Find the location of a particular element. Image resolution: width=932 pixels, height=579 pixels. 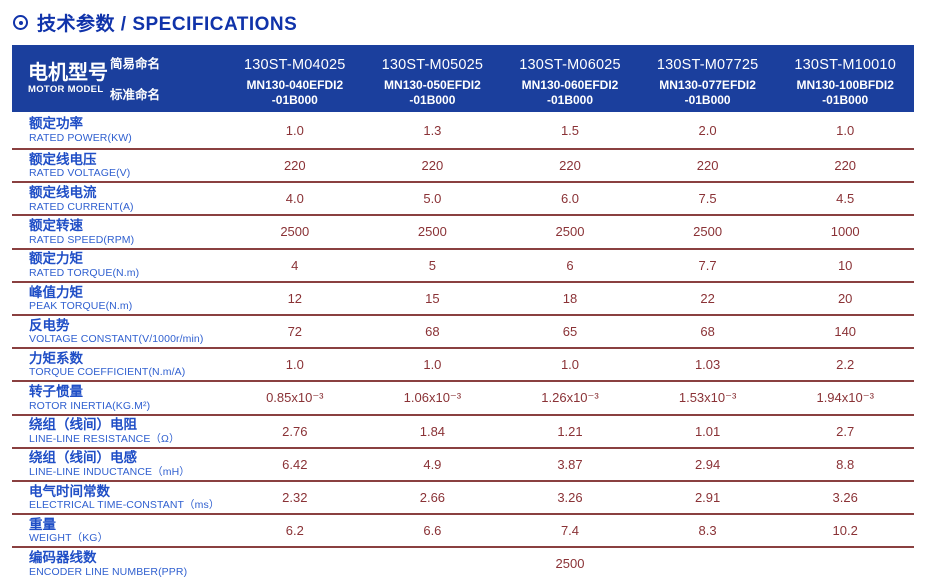

row-label-zh: 重量 is located at coordinates (42, 524).